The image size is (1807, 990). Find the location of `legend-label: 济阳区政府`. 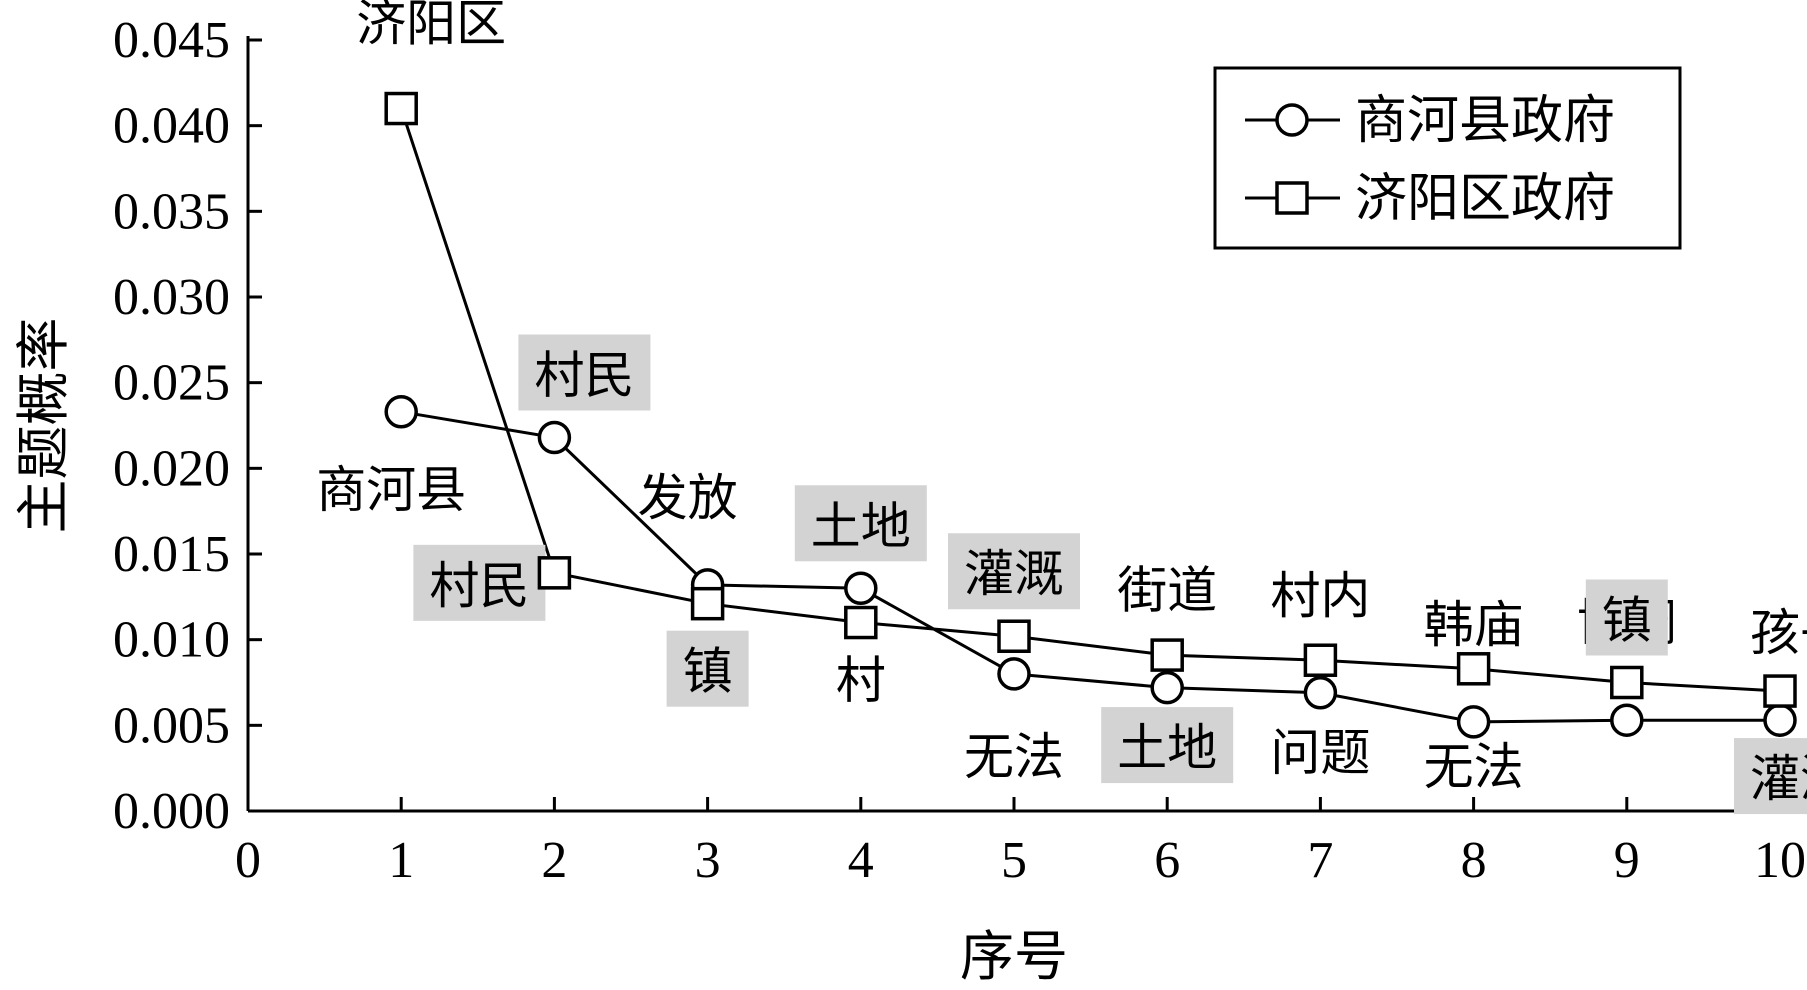

legend-label: 济阳区政府 is located at coordinates (1485, 199).